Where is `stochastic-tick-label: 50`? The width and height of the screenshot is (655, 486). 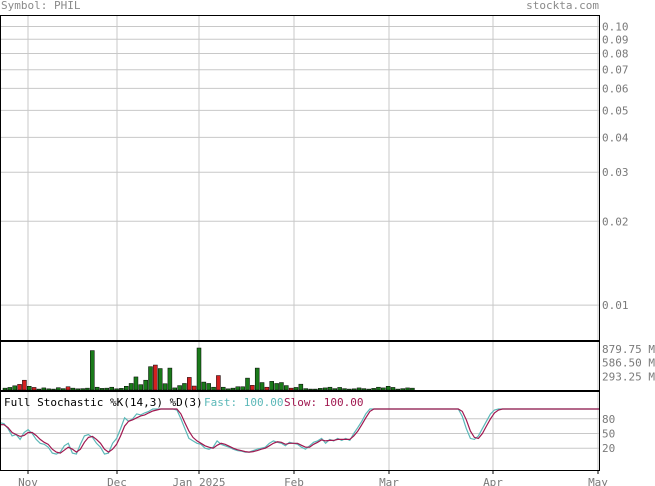
stochastic-tick-label: 50 is located at coordinates (608, 434).